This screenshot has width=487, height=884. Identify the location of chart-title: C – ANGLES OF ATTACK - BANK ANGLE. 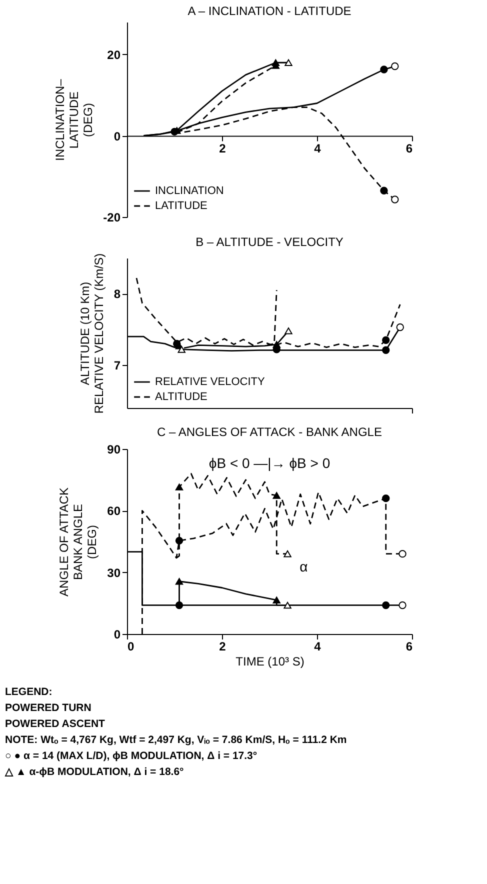
(269, 432).